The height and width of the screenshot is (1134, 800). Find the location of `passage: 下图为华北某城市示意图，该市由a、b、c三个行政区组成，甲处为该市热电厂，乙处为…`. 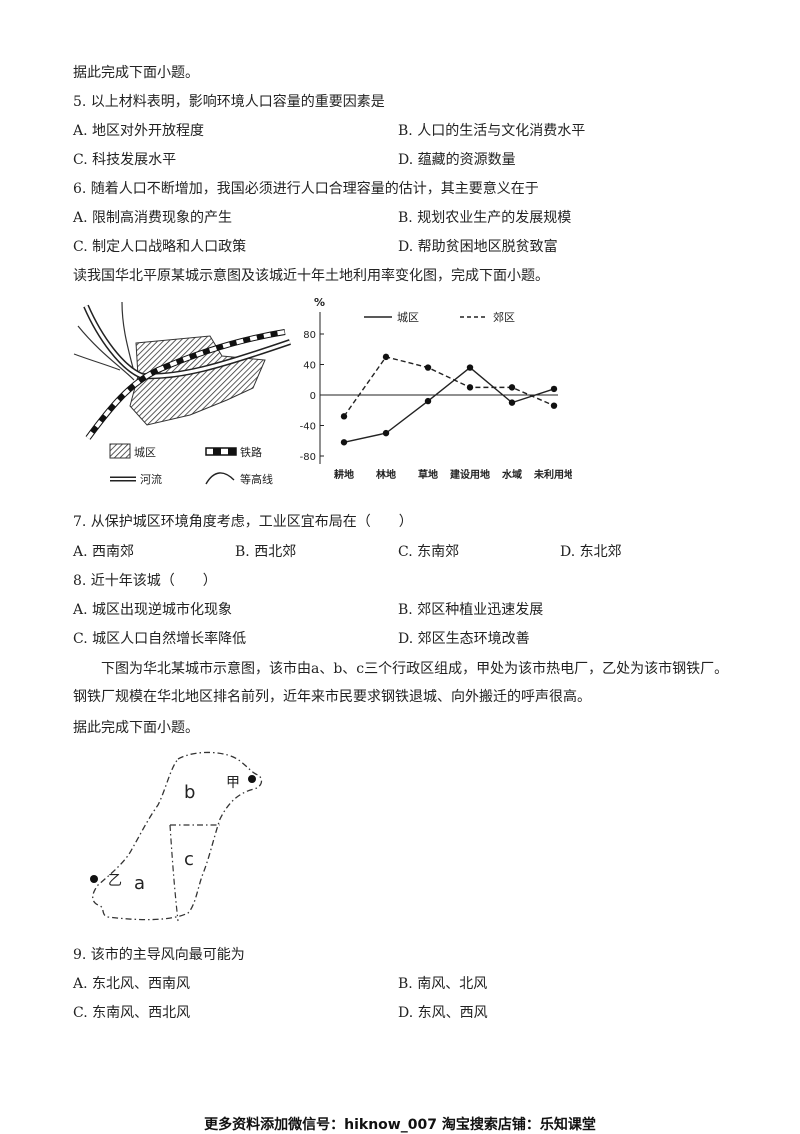

passage: 下图为华北某城市示意图，该市由a、b、c三个行政区组成，甲处为该市热电厂，乙处为… is located at coordinates (403, 683).